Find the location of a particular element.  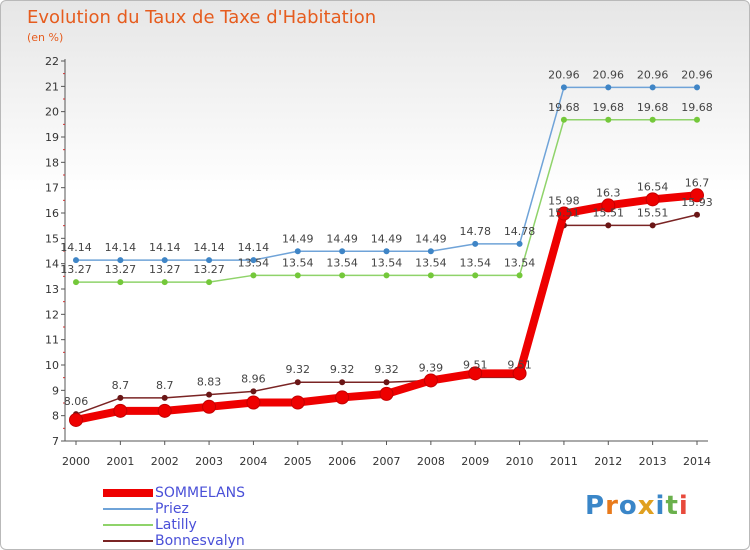

legend-label-priez: Priez is located at coordinates (172, 509).